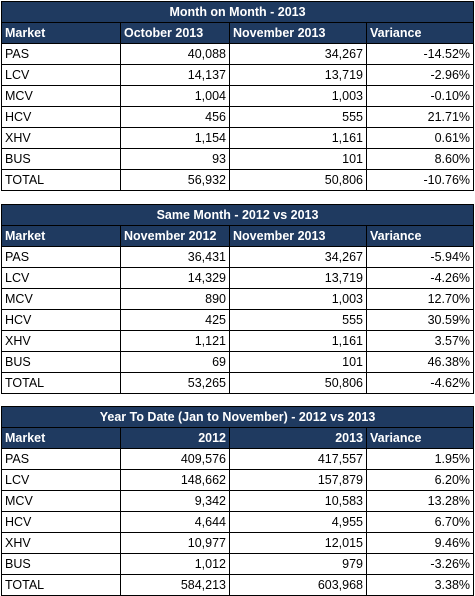  I want to click on table-row: PAS 36,431 34,267 -5.94%, so click(238, 257).